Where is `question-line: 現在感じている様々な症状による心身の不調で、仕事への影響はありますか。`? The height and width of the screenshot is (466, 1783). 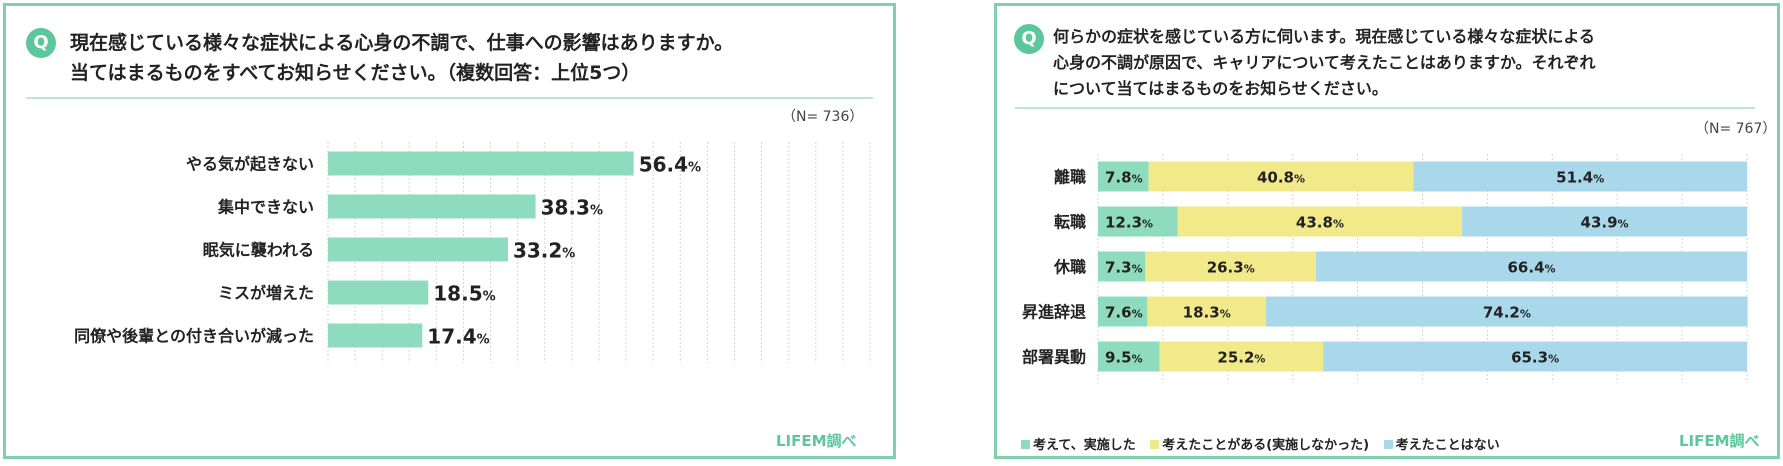
question-line: 現在感じている様々な症状による心身の不調で、仕事への影響はありますか。 is located at coordinates (402, 43).